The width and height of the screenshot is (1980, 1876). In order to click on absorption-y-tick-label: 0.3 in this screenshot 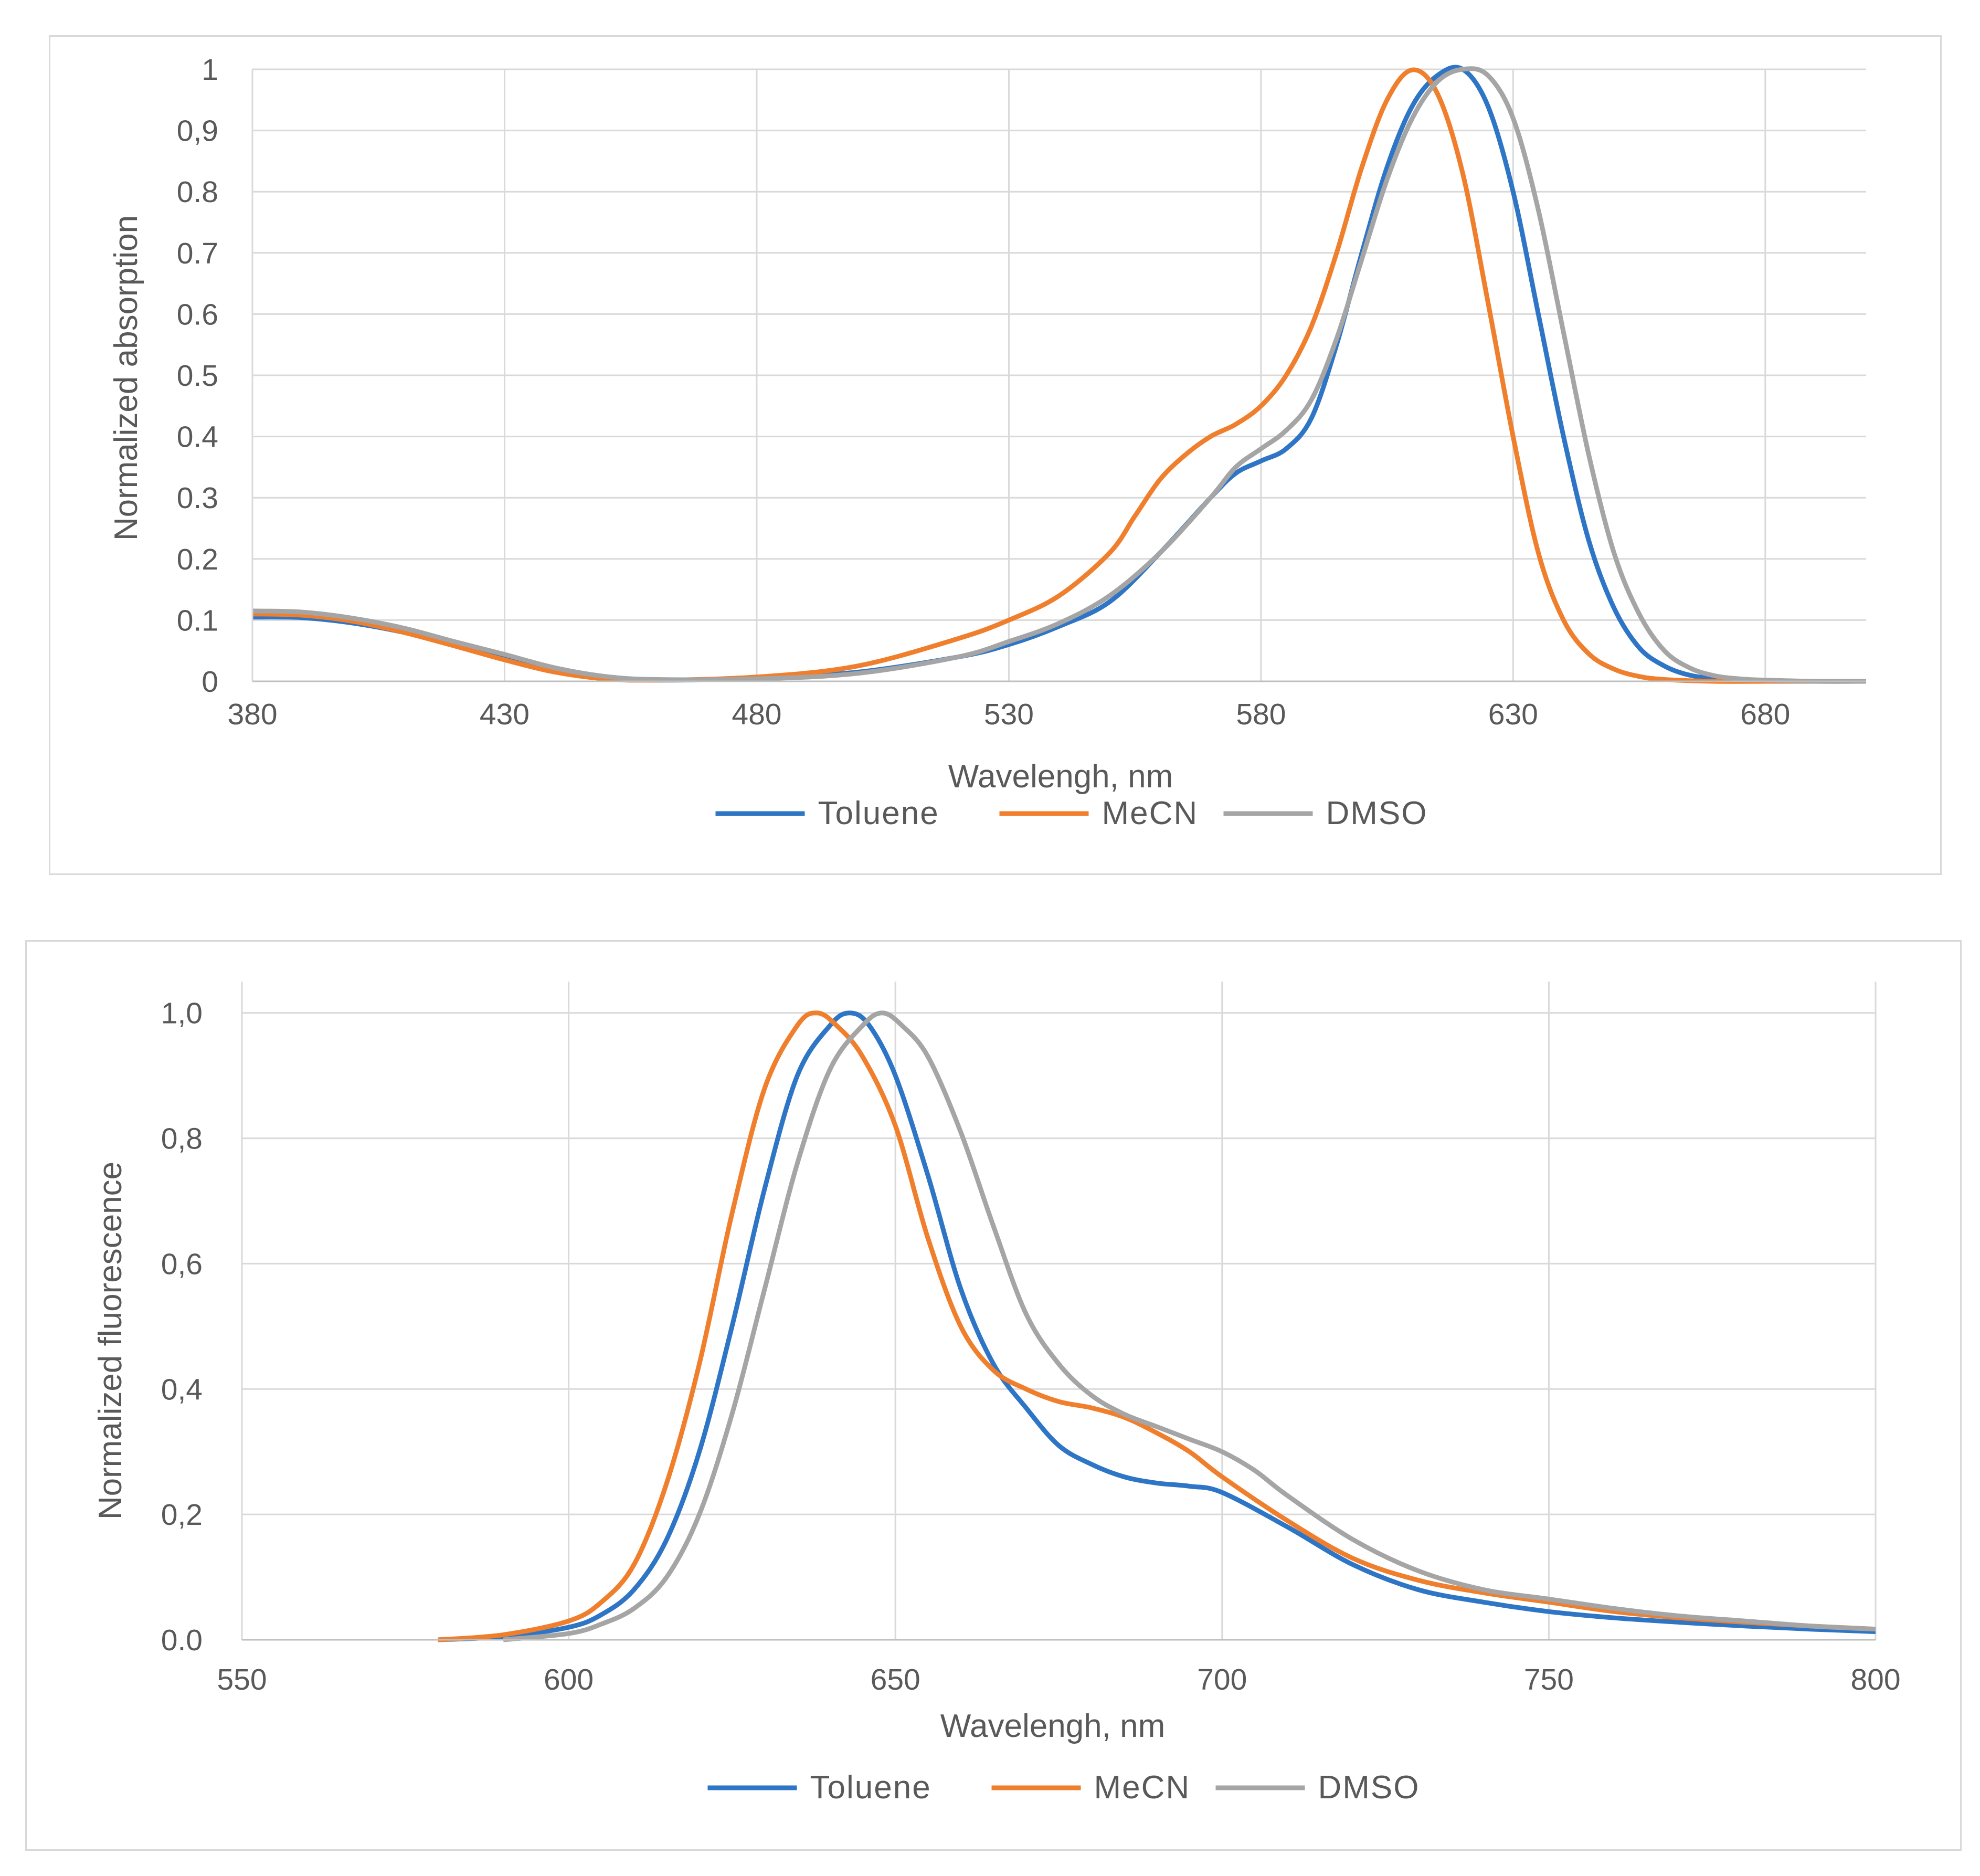, I will do `click(197, 498)`.